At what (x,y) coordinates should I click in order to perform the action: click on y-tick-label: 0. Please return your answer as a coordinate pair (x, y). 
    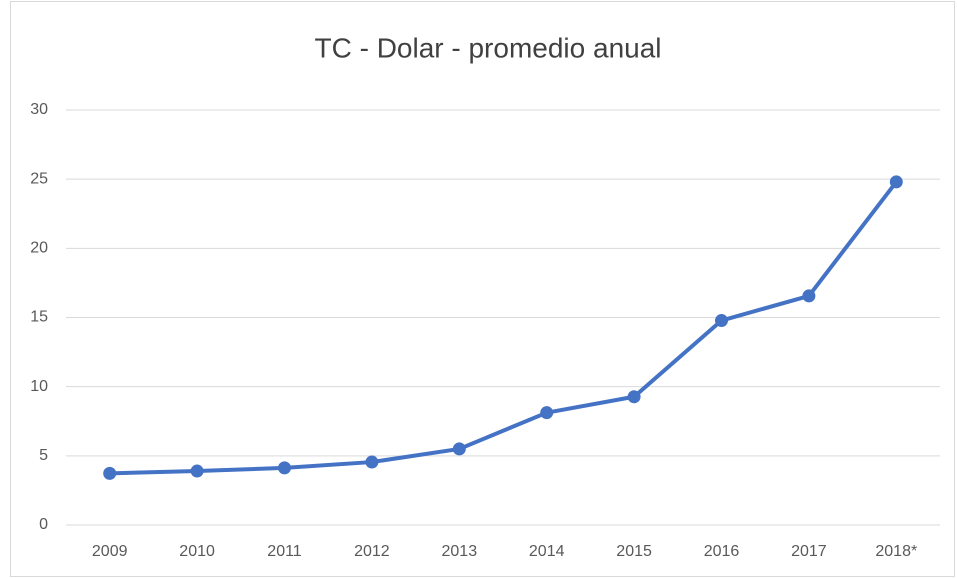
    Looking at the image, I should click on (43, 524).